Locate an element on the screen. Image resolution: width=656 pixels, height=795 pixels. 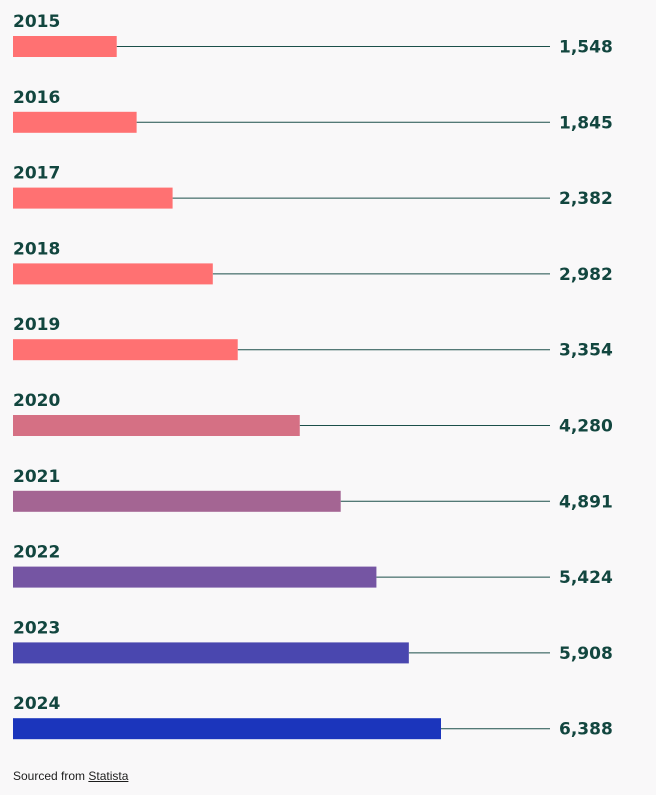
value-label-2015: 1,548 is located at coordinates (586, 48).